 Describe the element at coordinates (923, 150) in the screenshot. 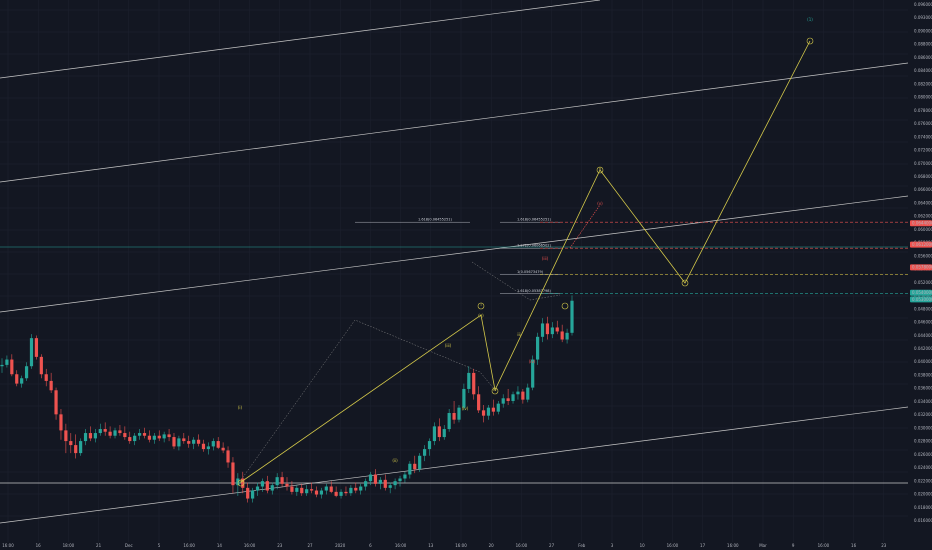

I see `y-tick-label: 0.07200000` at that location.